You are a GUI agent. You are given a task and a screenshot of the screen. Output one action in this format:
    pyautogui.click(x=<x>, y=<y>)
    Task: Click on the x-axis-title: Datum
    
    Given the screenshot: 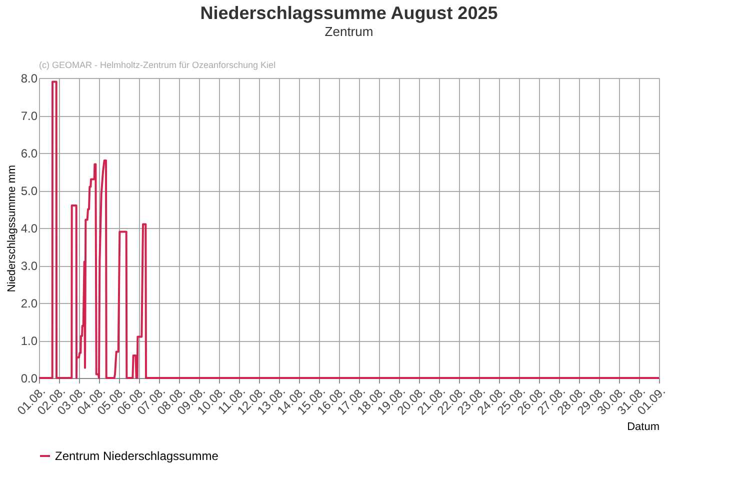 What is the action you would take?
    pyautogui.click(x=643, y=426)
    